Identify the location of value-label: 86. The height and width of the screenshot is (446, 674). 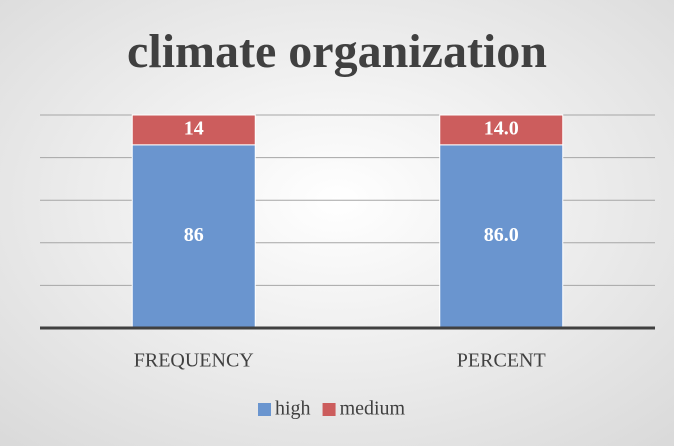
(194, 235).